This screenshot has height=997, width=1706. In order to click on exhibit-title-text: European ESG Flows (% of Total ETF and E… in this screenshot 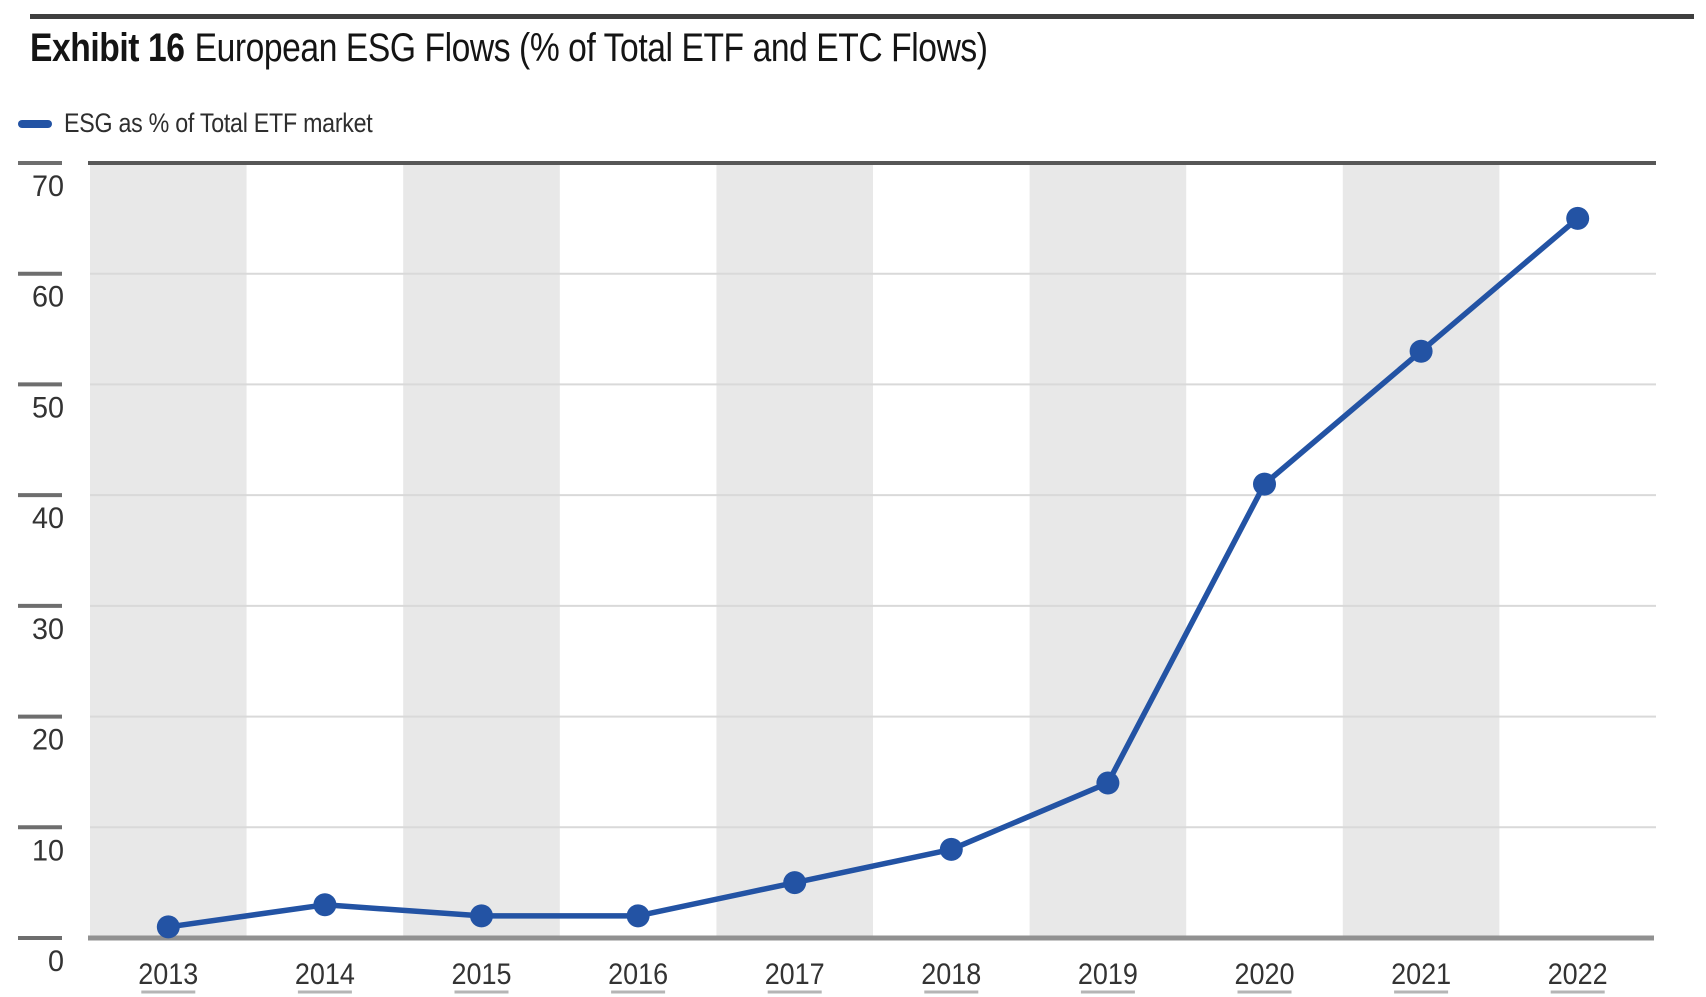, I will do `click(591, 48)`.